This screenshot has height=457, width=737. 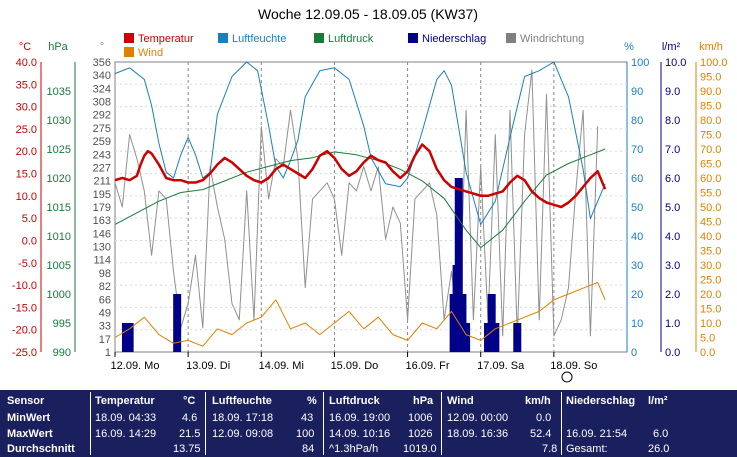 I want to click on direction-tick-21: 17, so click(x=105, y=340).